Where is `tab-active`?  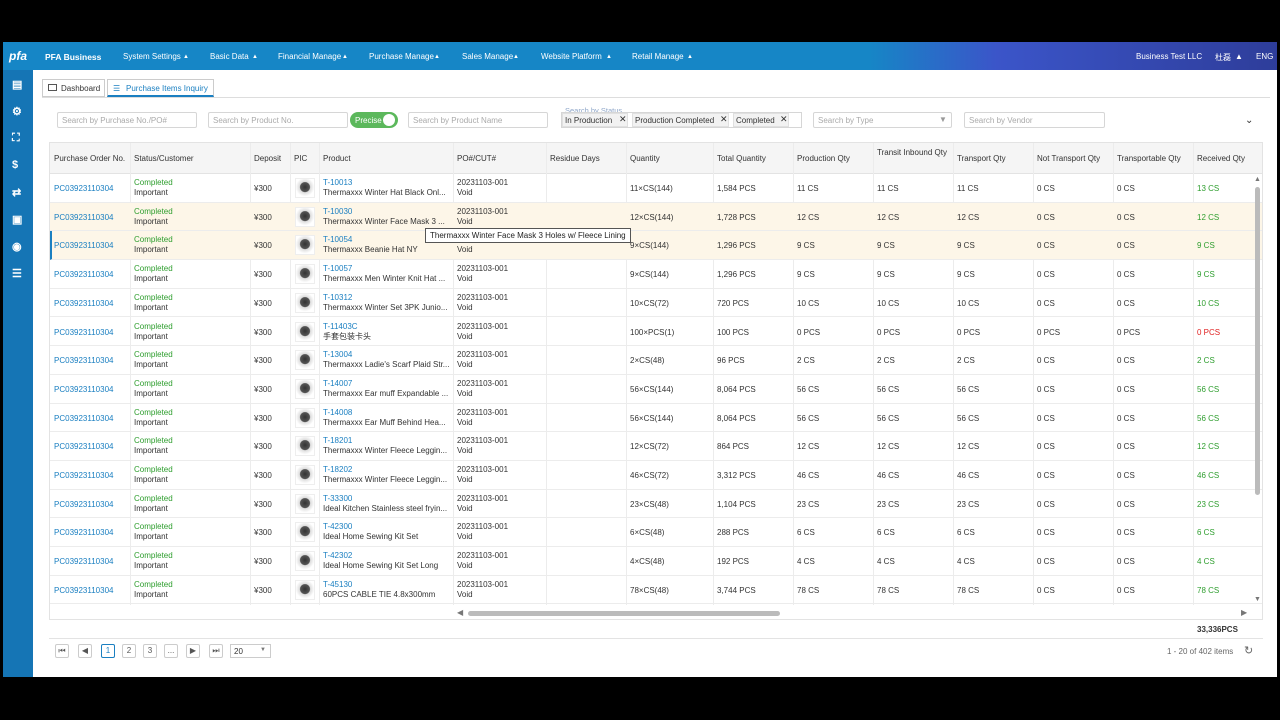 tab-active is located at coordinates (160, 88).